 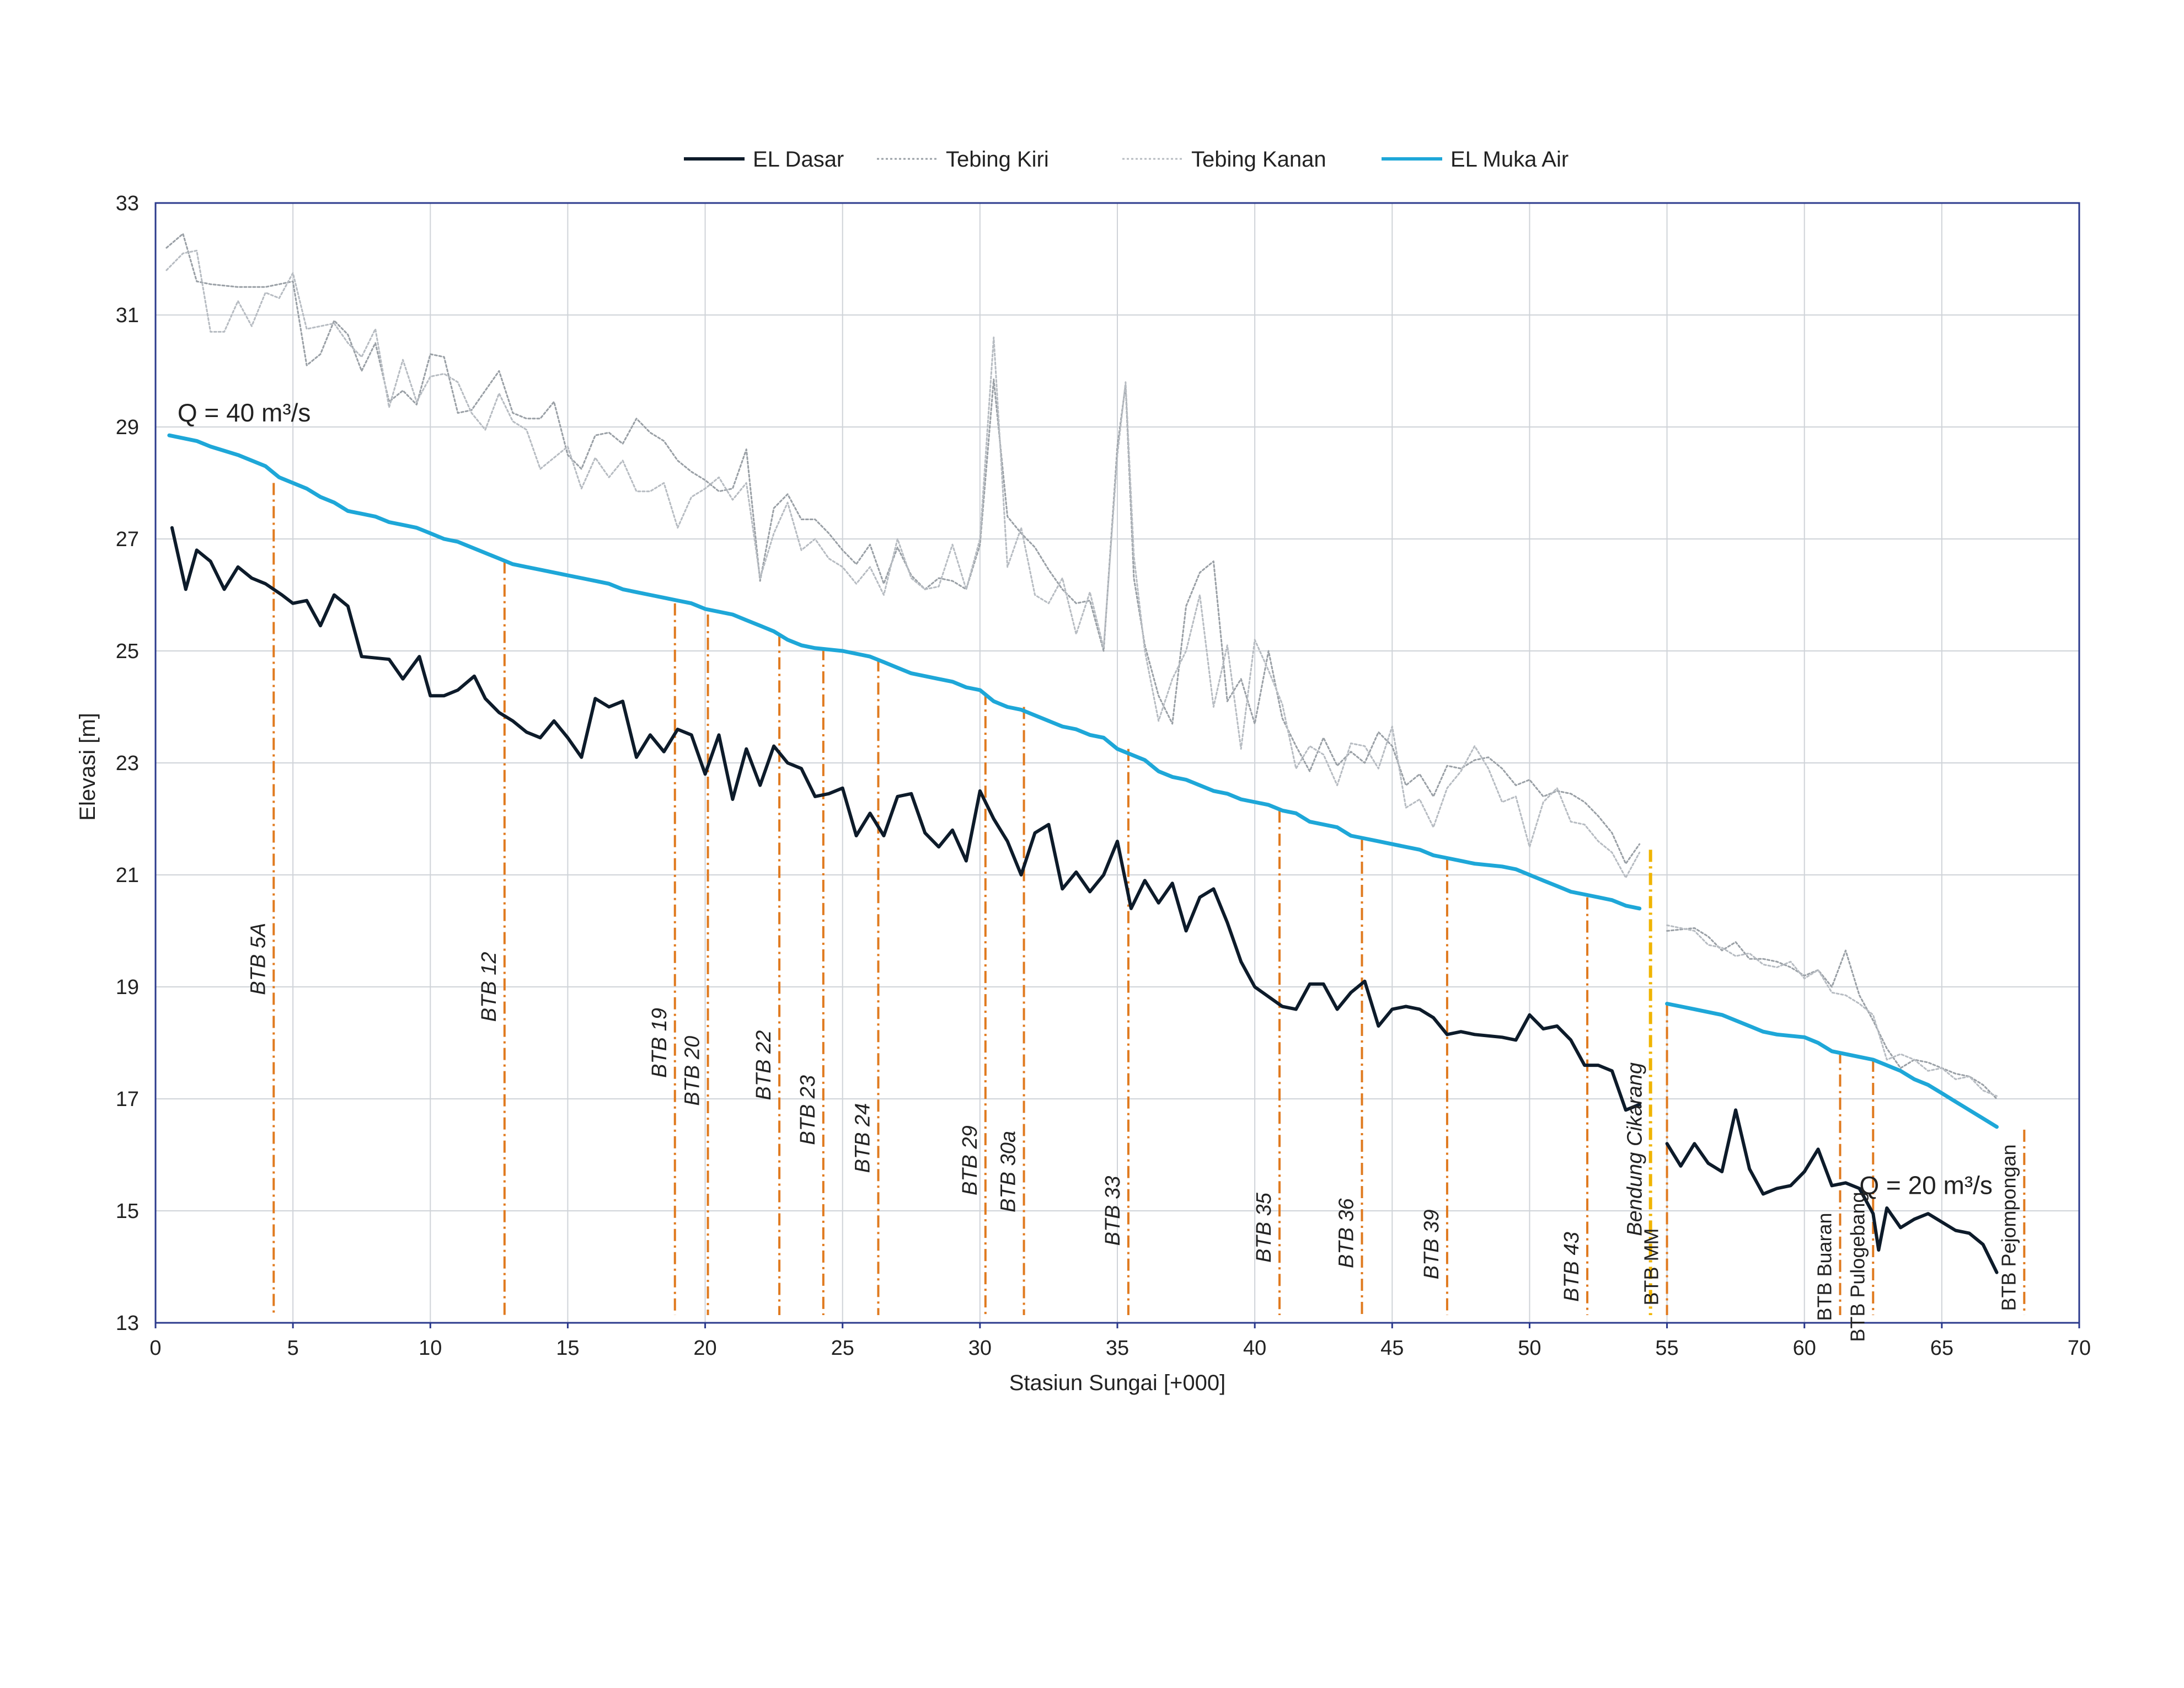 I want to click on series-line-el-dasar, so click(x=1832, y=1191).